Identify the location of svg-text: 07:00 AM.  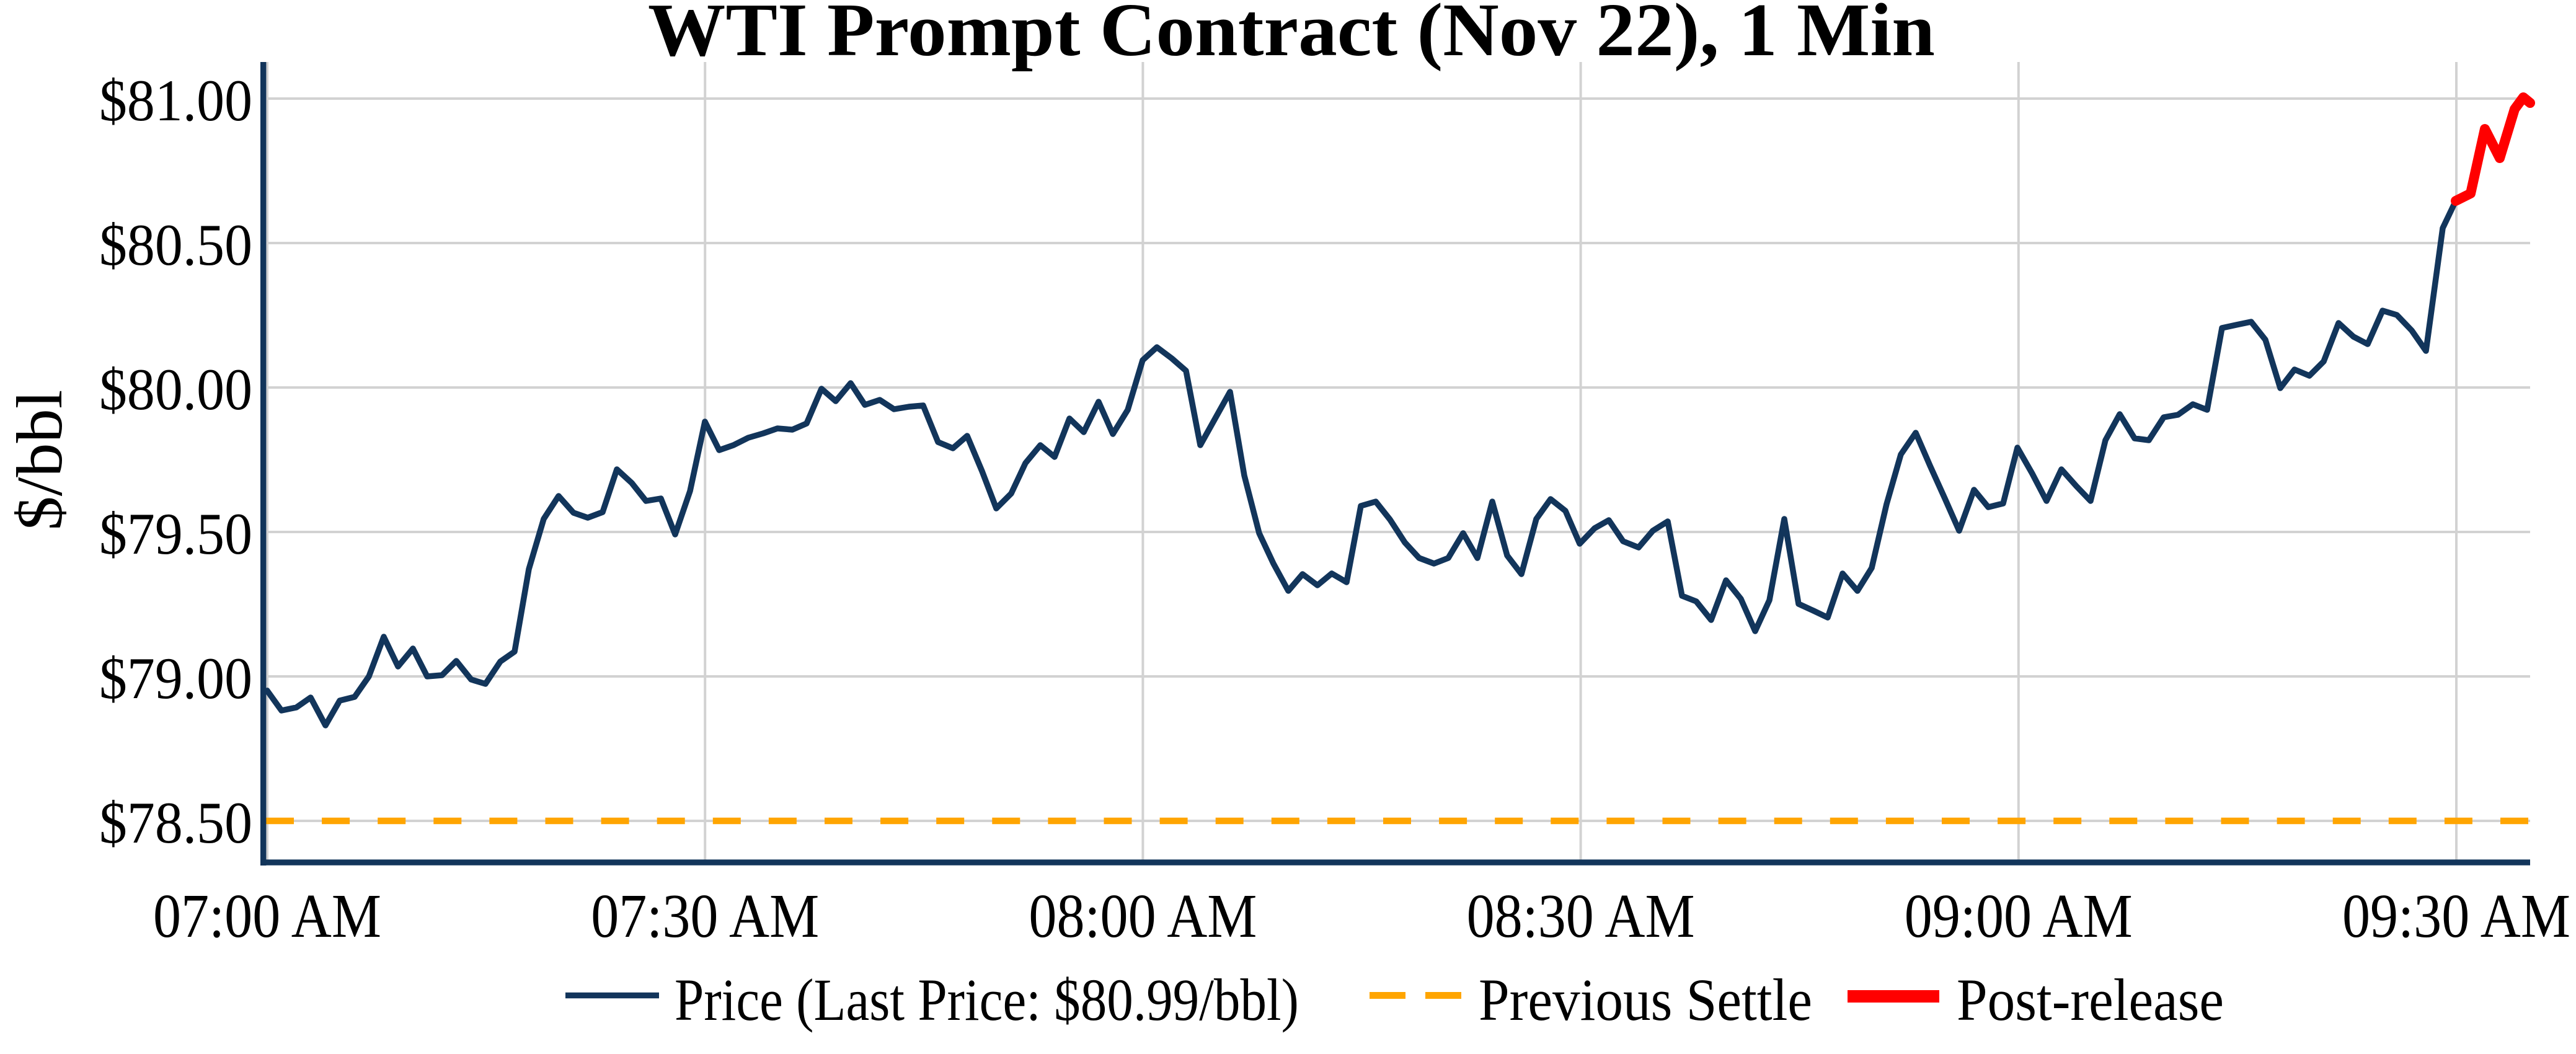
(267, 915).